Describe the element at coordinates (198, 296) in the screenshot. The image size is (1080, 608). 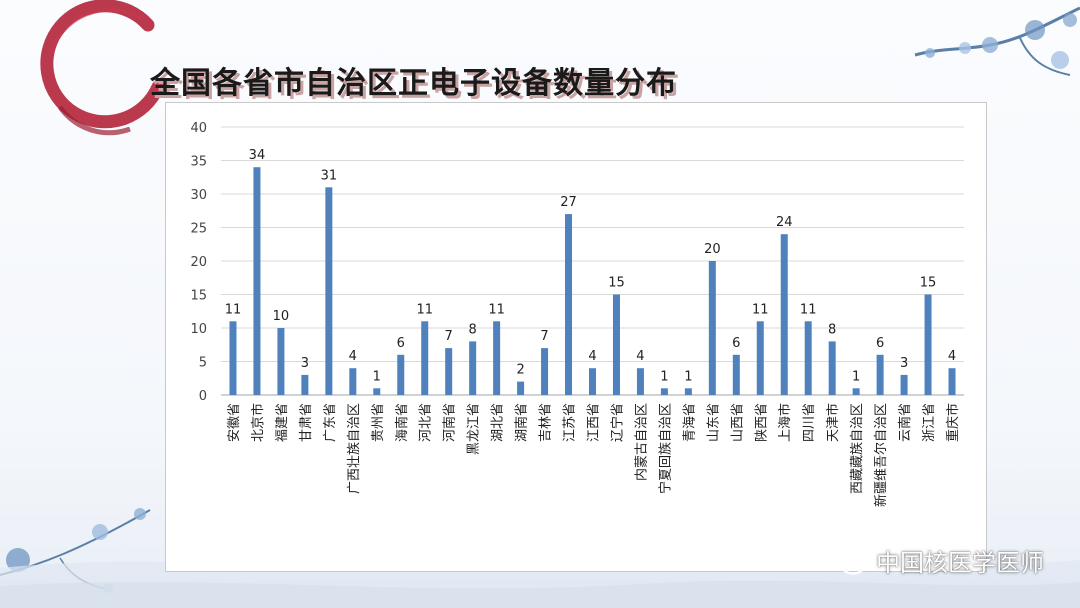
I see `y-tick-label: 15` at that location.